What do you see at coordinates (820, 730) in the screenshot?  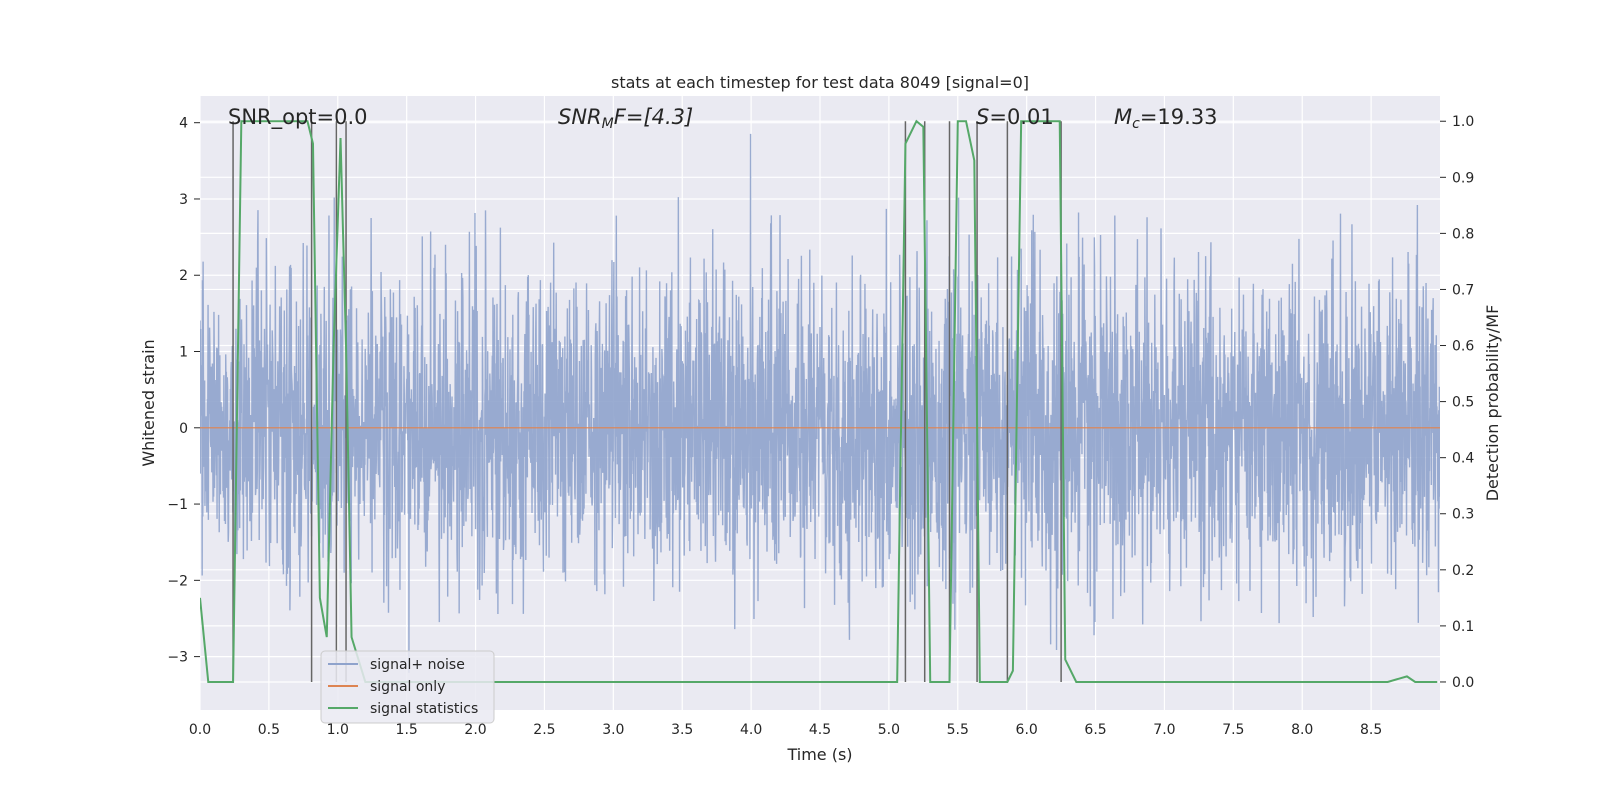 I see `x-tick-label: 4.5` at bounding box center [820, 730].